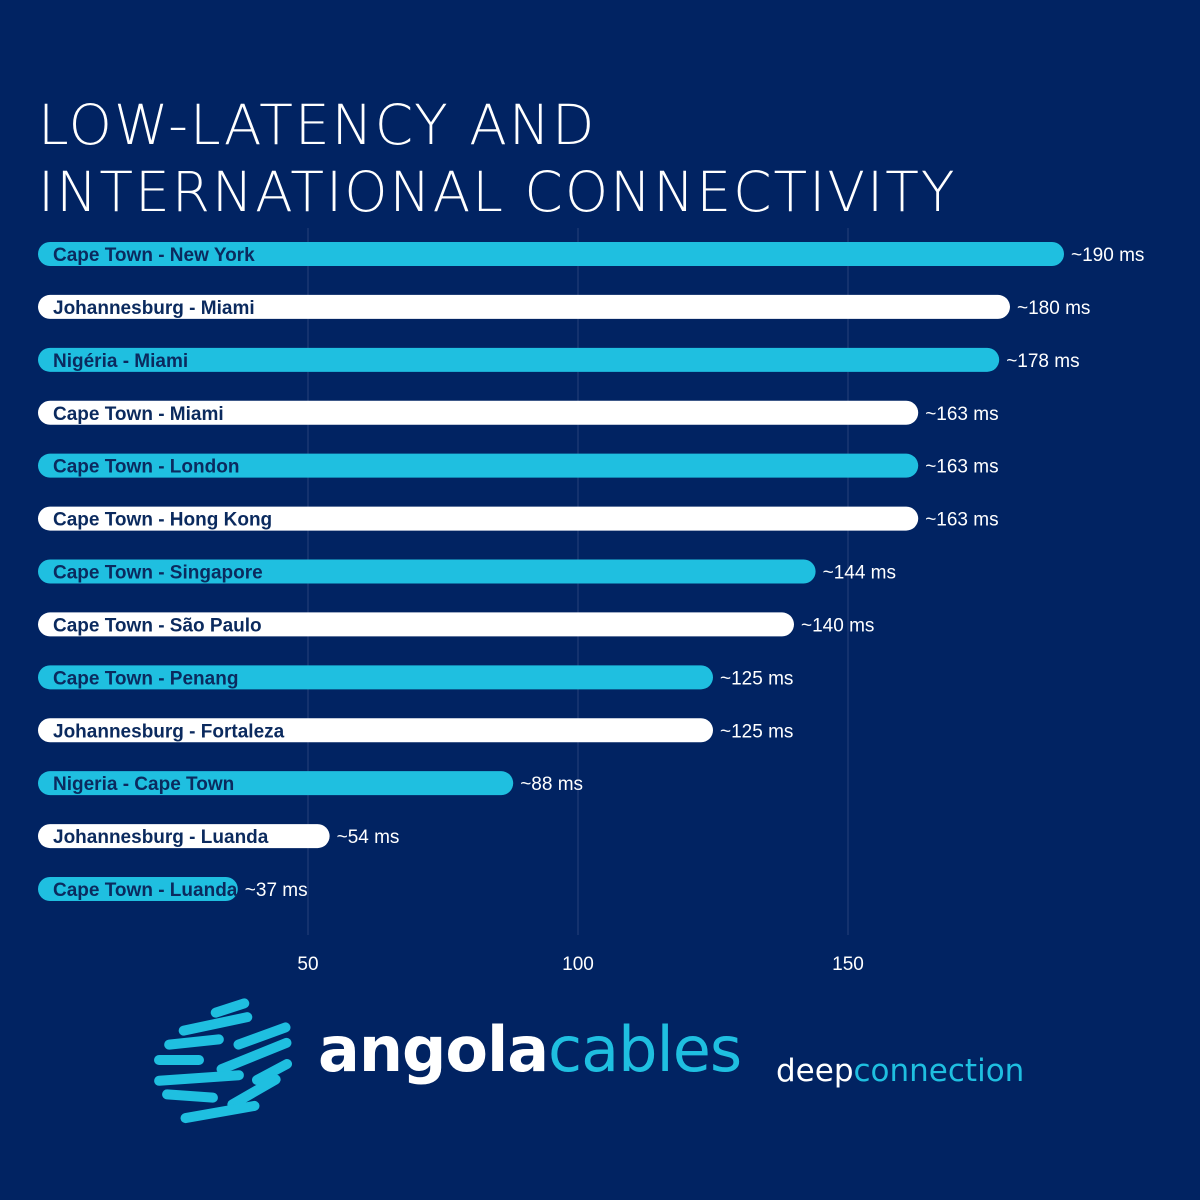 The width and height of the screenshot is (1200, 1200). I want to click on brand-word-cables: cables, so click(645, 1049).